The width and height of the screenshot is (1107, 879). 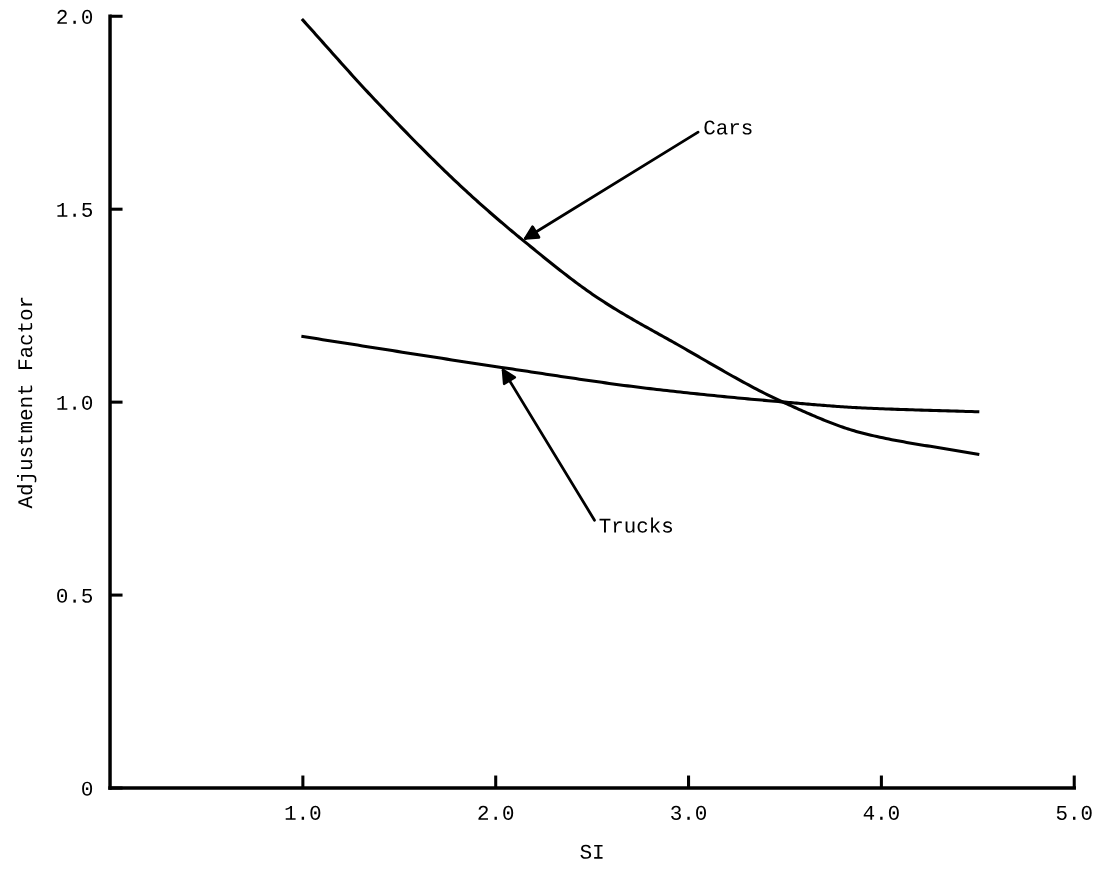 I want to click on x-tick-label: 4.0, so click(x=881, y=812).